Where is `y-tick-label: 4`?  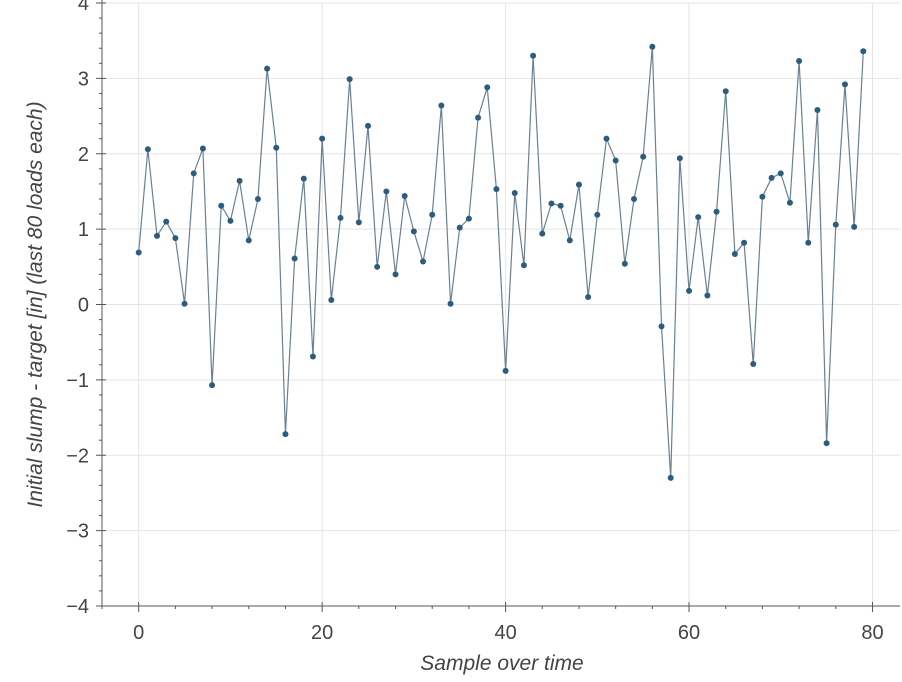 y-tick-label: 4 is located at coordinates (83, 7).